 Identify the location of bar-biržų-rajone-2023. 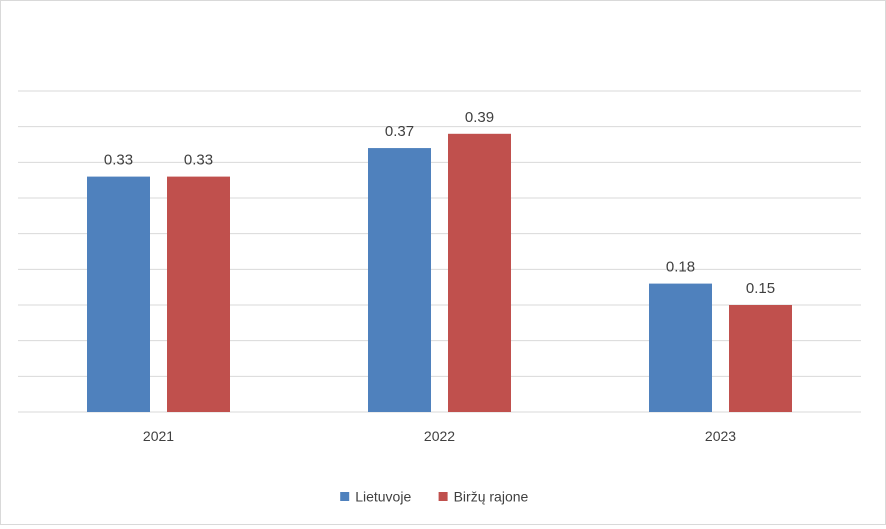
(760, 358).